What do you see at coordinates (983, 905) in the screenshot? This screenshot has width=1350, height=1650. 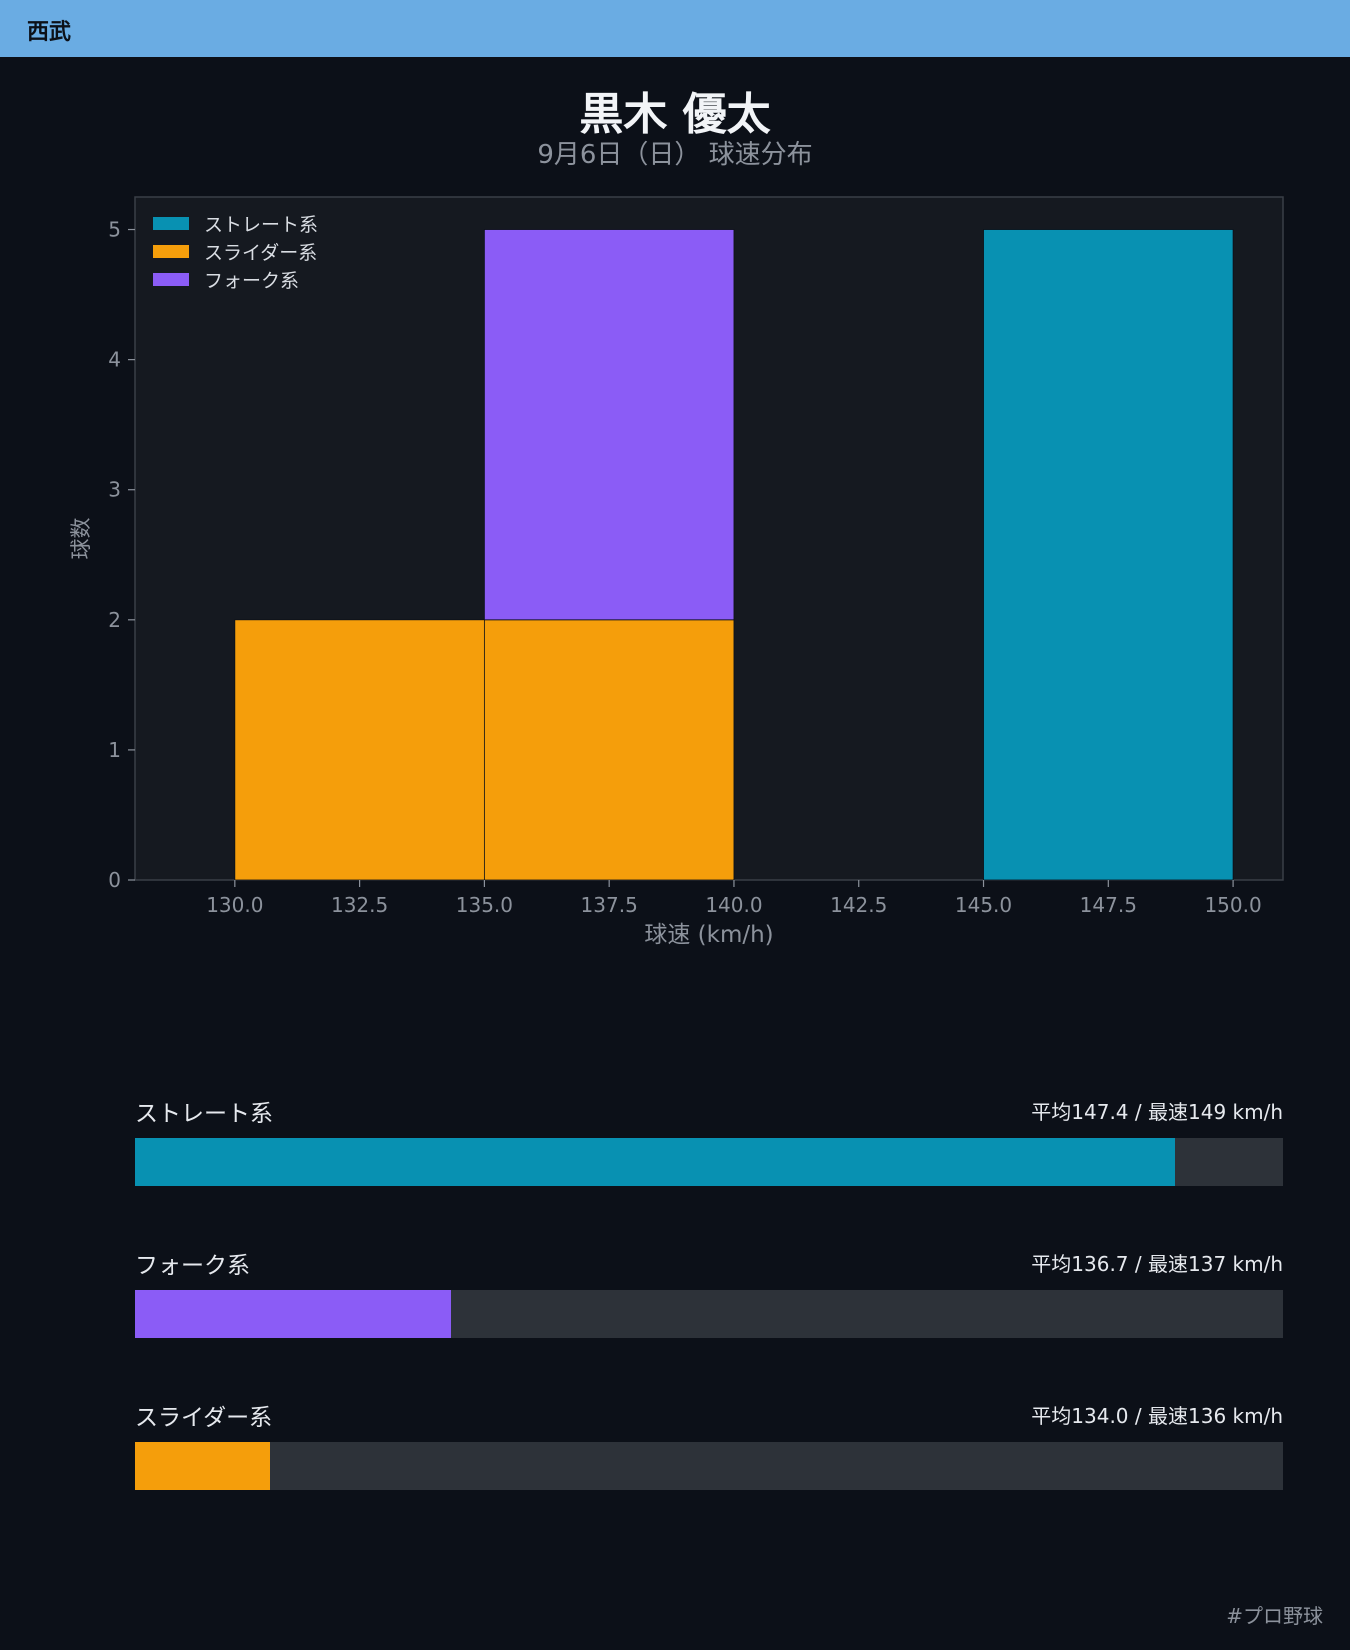 I see `x-tick-label: 145.0` at bounding box center [983, 905].